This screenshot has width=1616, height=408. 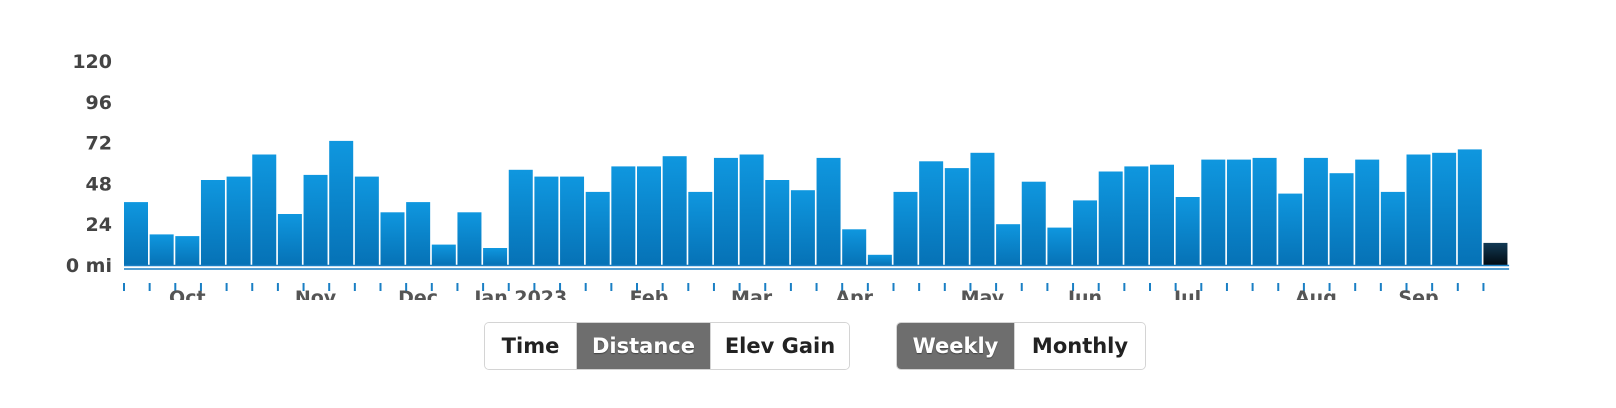 What do you see at coordinates (99, 144) in the screenshot?
I see `y-tick-label: 72` at bounding box center [99, 144].